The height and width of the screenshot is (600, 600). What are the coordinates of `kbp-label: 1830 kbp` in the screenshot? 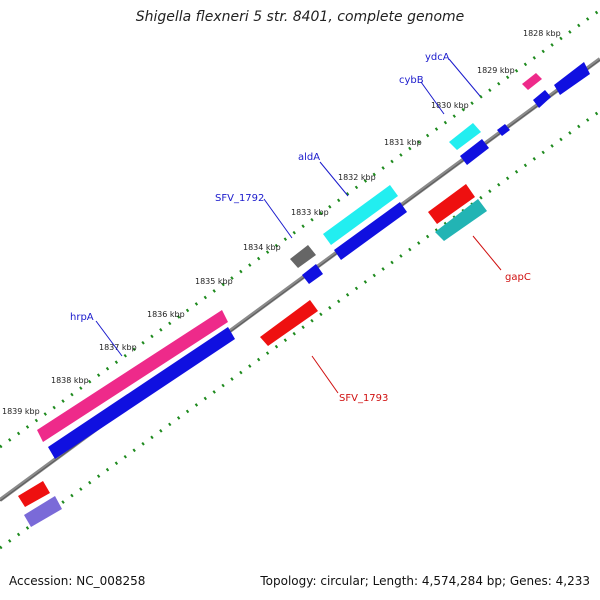 It's located at (450, 105).